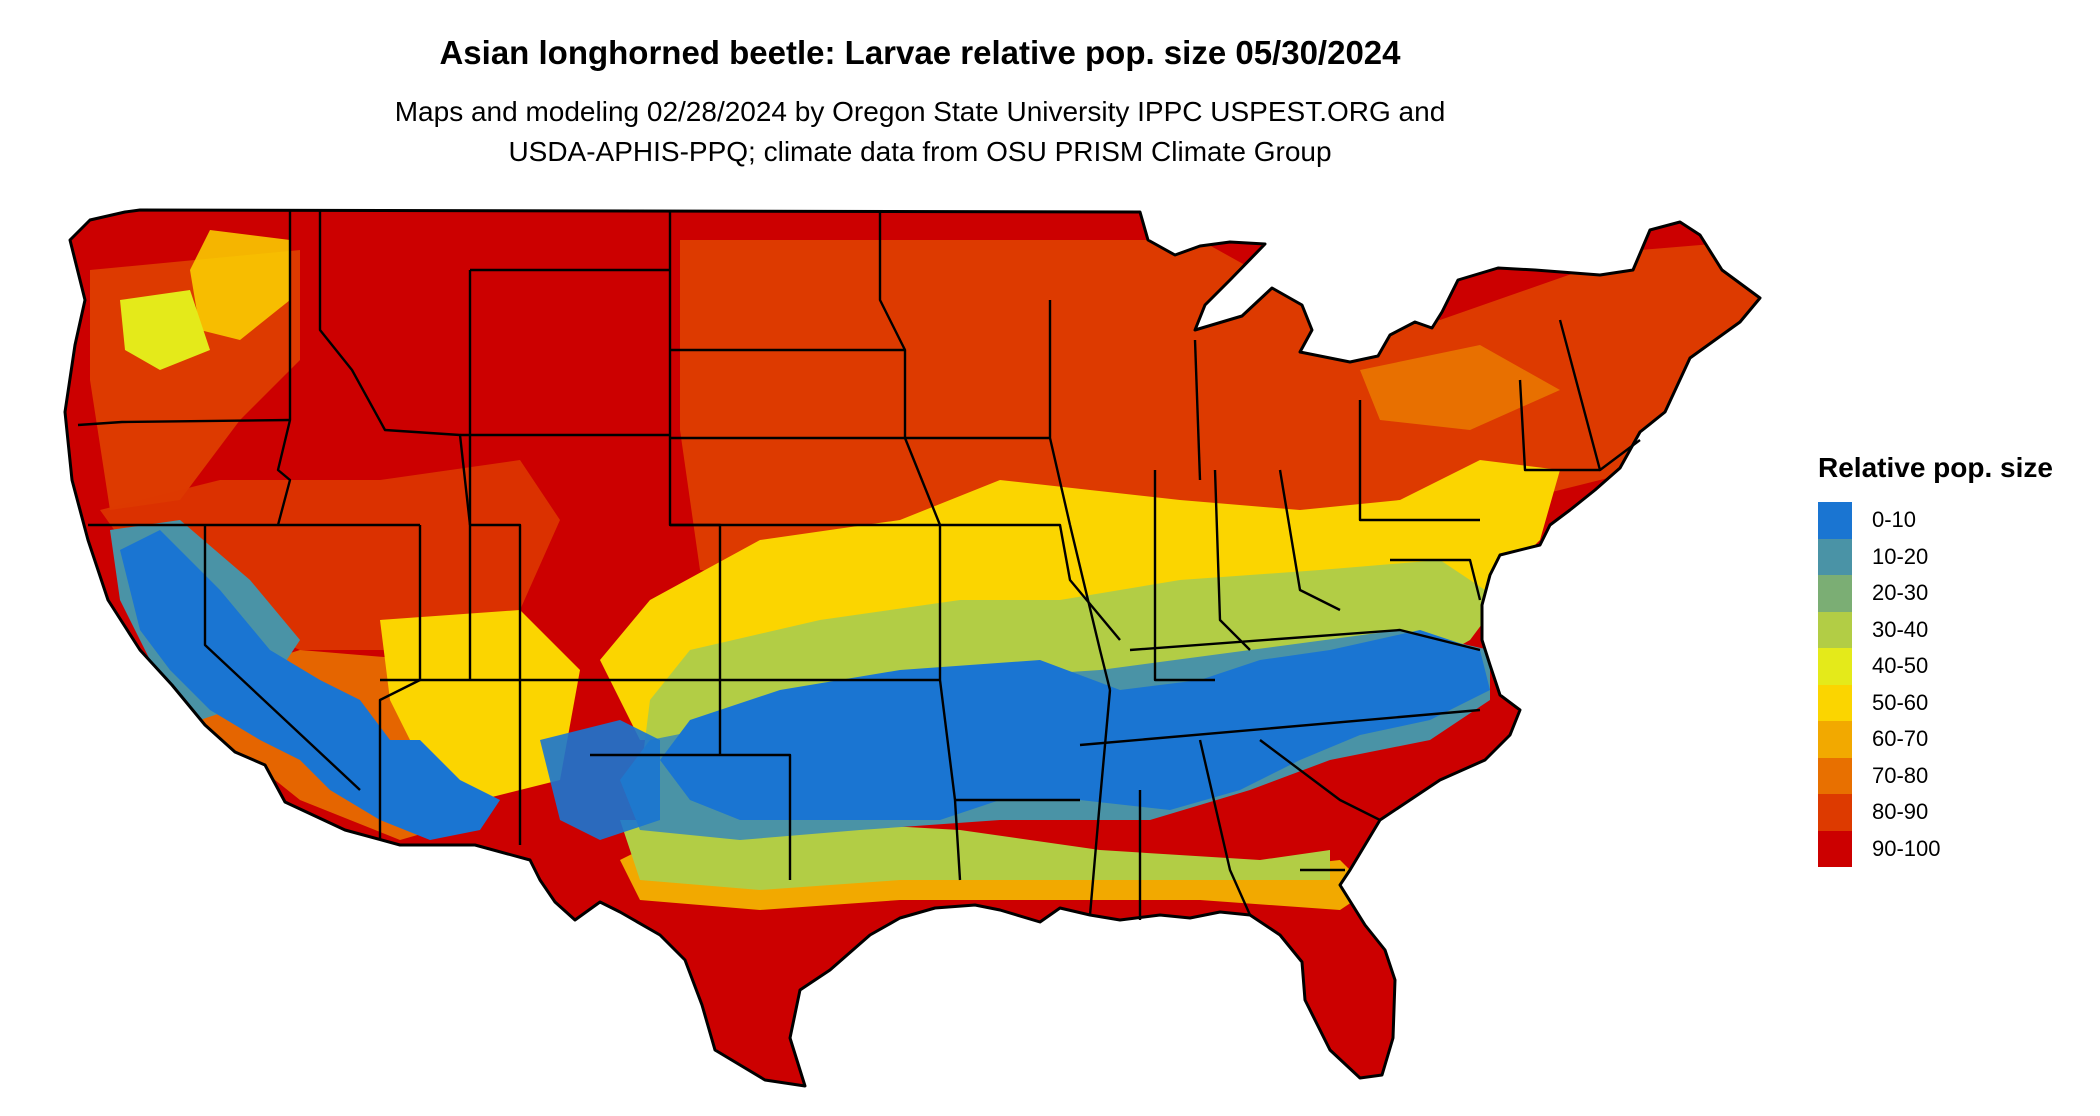 The height and width of the screenshot is (1116, 2100). Describe the element at coordinates (1935, 812) in the screenshot. I see `legend-item: 80-90` at that location.